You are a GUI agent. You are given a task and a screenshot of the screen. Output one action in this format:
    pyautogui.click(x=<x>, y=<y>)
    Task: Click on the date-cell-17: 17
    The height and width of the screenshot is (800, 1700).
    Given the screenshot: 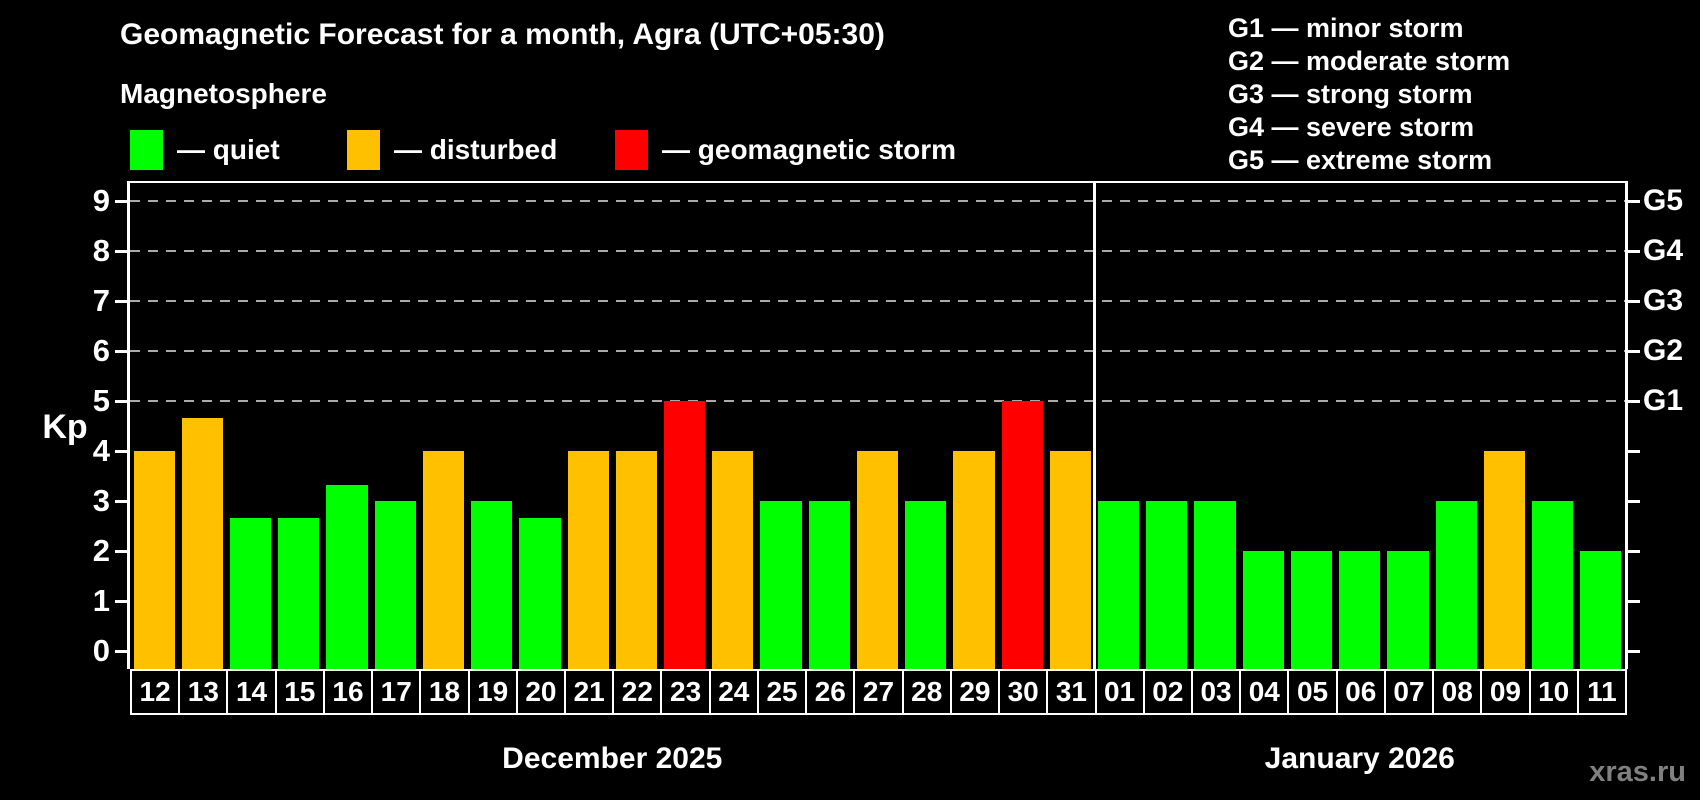 What is the action you would take?
    pyautogui.click(x=396, y=692)
    